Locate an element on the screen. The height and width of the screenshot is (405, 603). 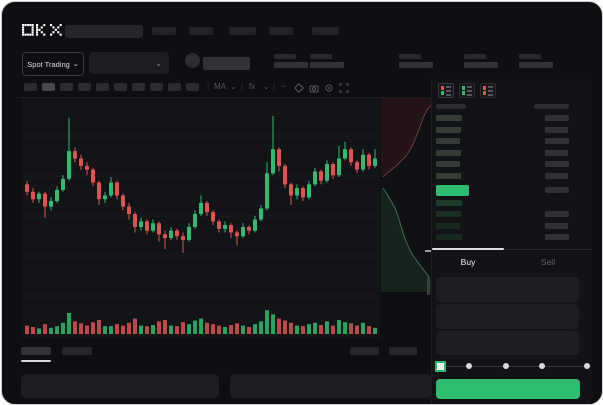
orderbook-amount-header-placeholder is located at coordinates (551, 106).